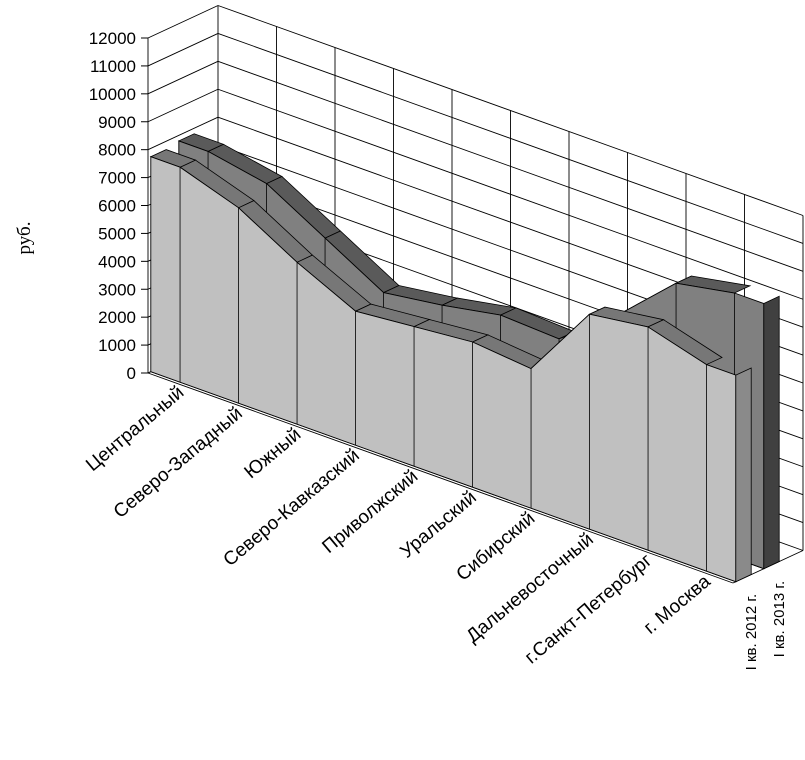  Describe the element at coordinates (779, 619) in the screenshot. I see `series-label: I кв. 2013 г.` at that location.